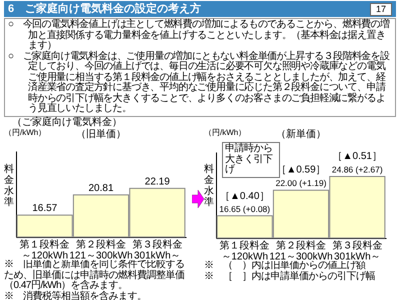 Image resolution: width=400 pixels, height=300 pixels. Describe the element at coordinates (301, 170) in the screenshot. I see `annotation: ［▲0.59］` at that location.